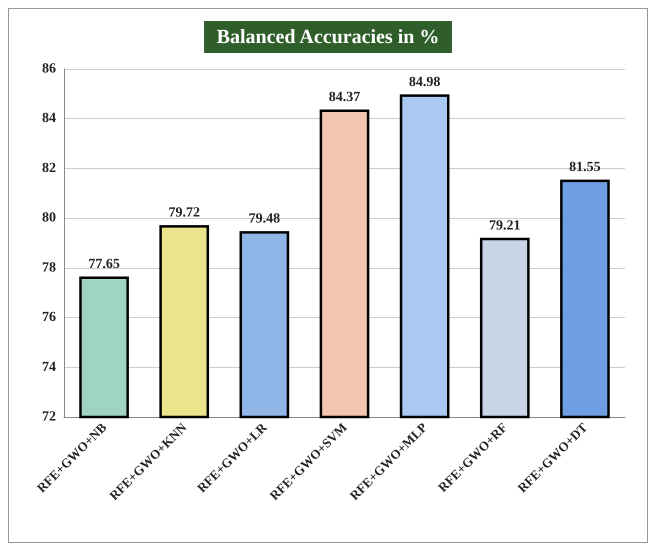  What do you see at coordinates (424, 82) in the screenshot?
I see `data-label: 84.98` at bounding box center [424, 82].